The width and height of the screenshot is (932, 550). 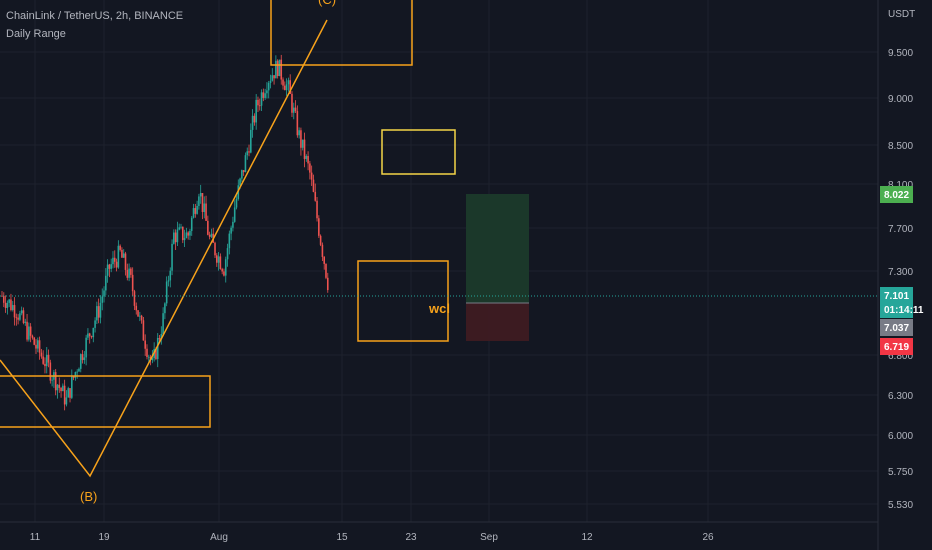 I want to click on y-tick-7: 6.300, so click(x=900, y=396).